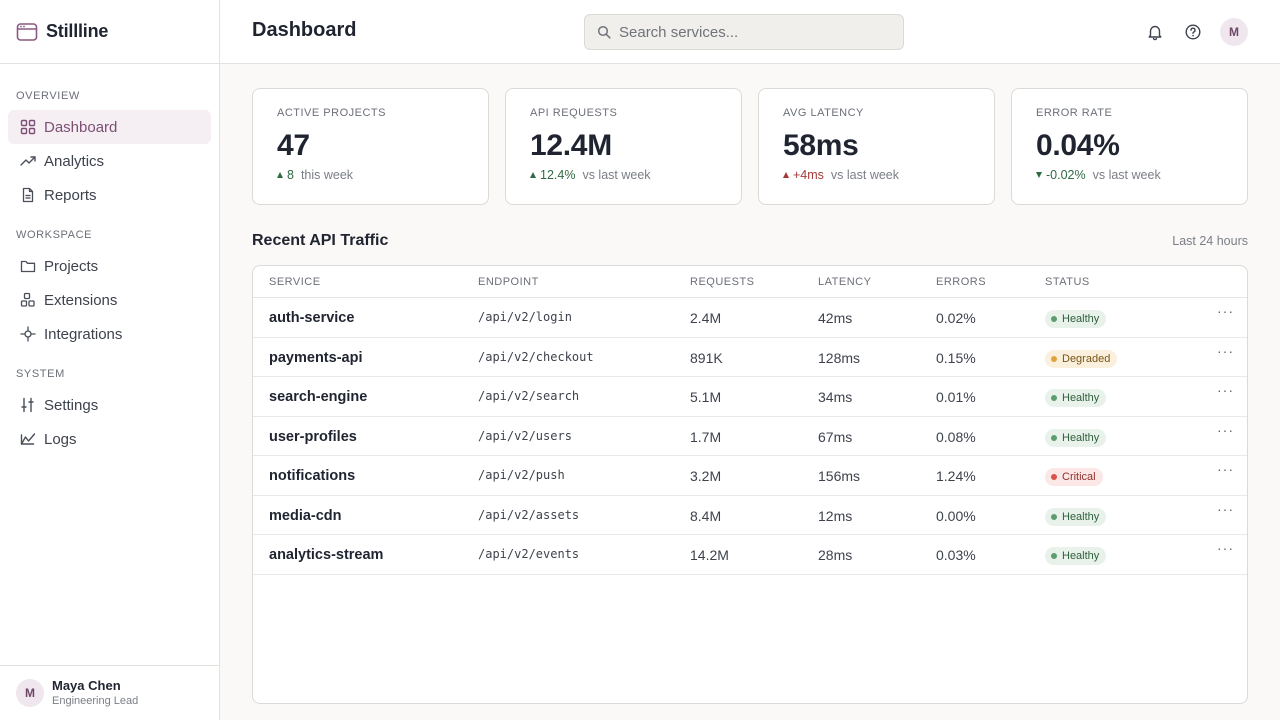  What do you see at coordinates (521, 475) in the screenshot?
I see `cell-endpoint: /api/v2/push` at bounding box center [521, 475].